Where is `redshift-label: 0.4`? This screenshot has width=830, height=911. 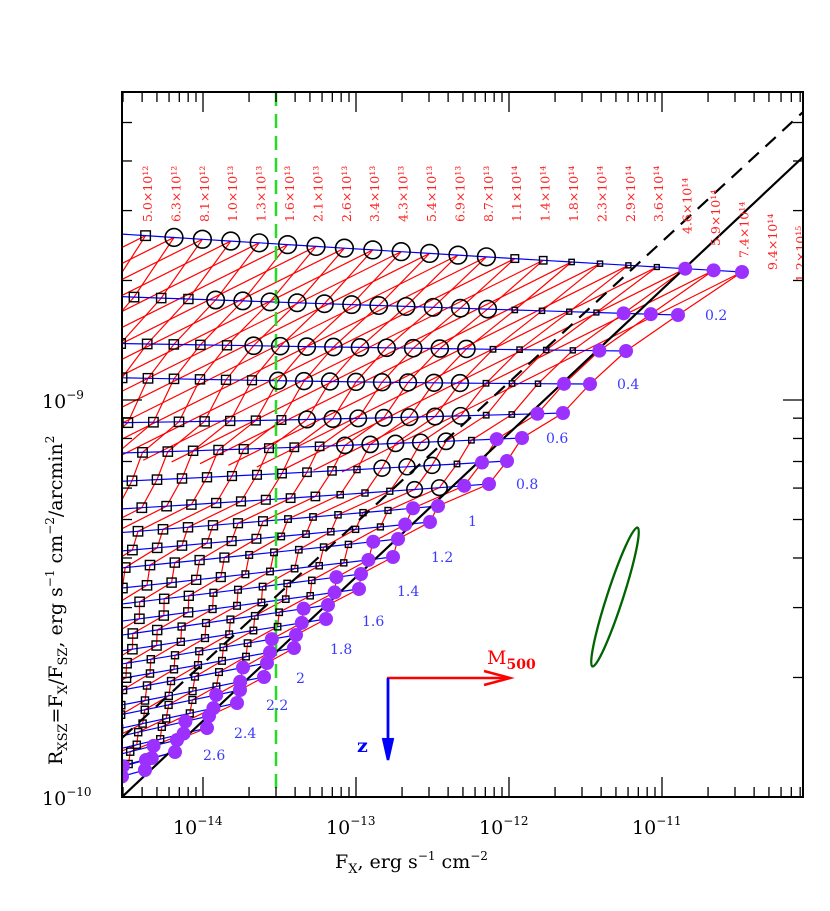 redshift-label: 0.4 is located at coordinates (628, 385).